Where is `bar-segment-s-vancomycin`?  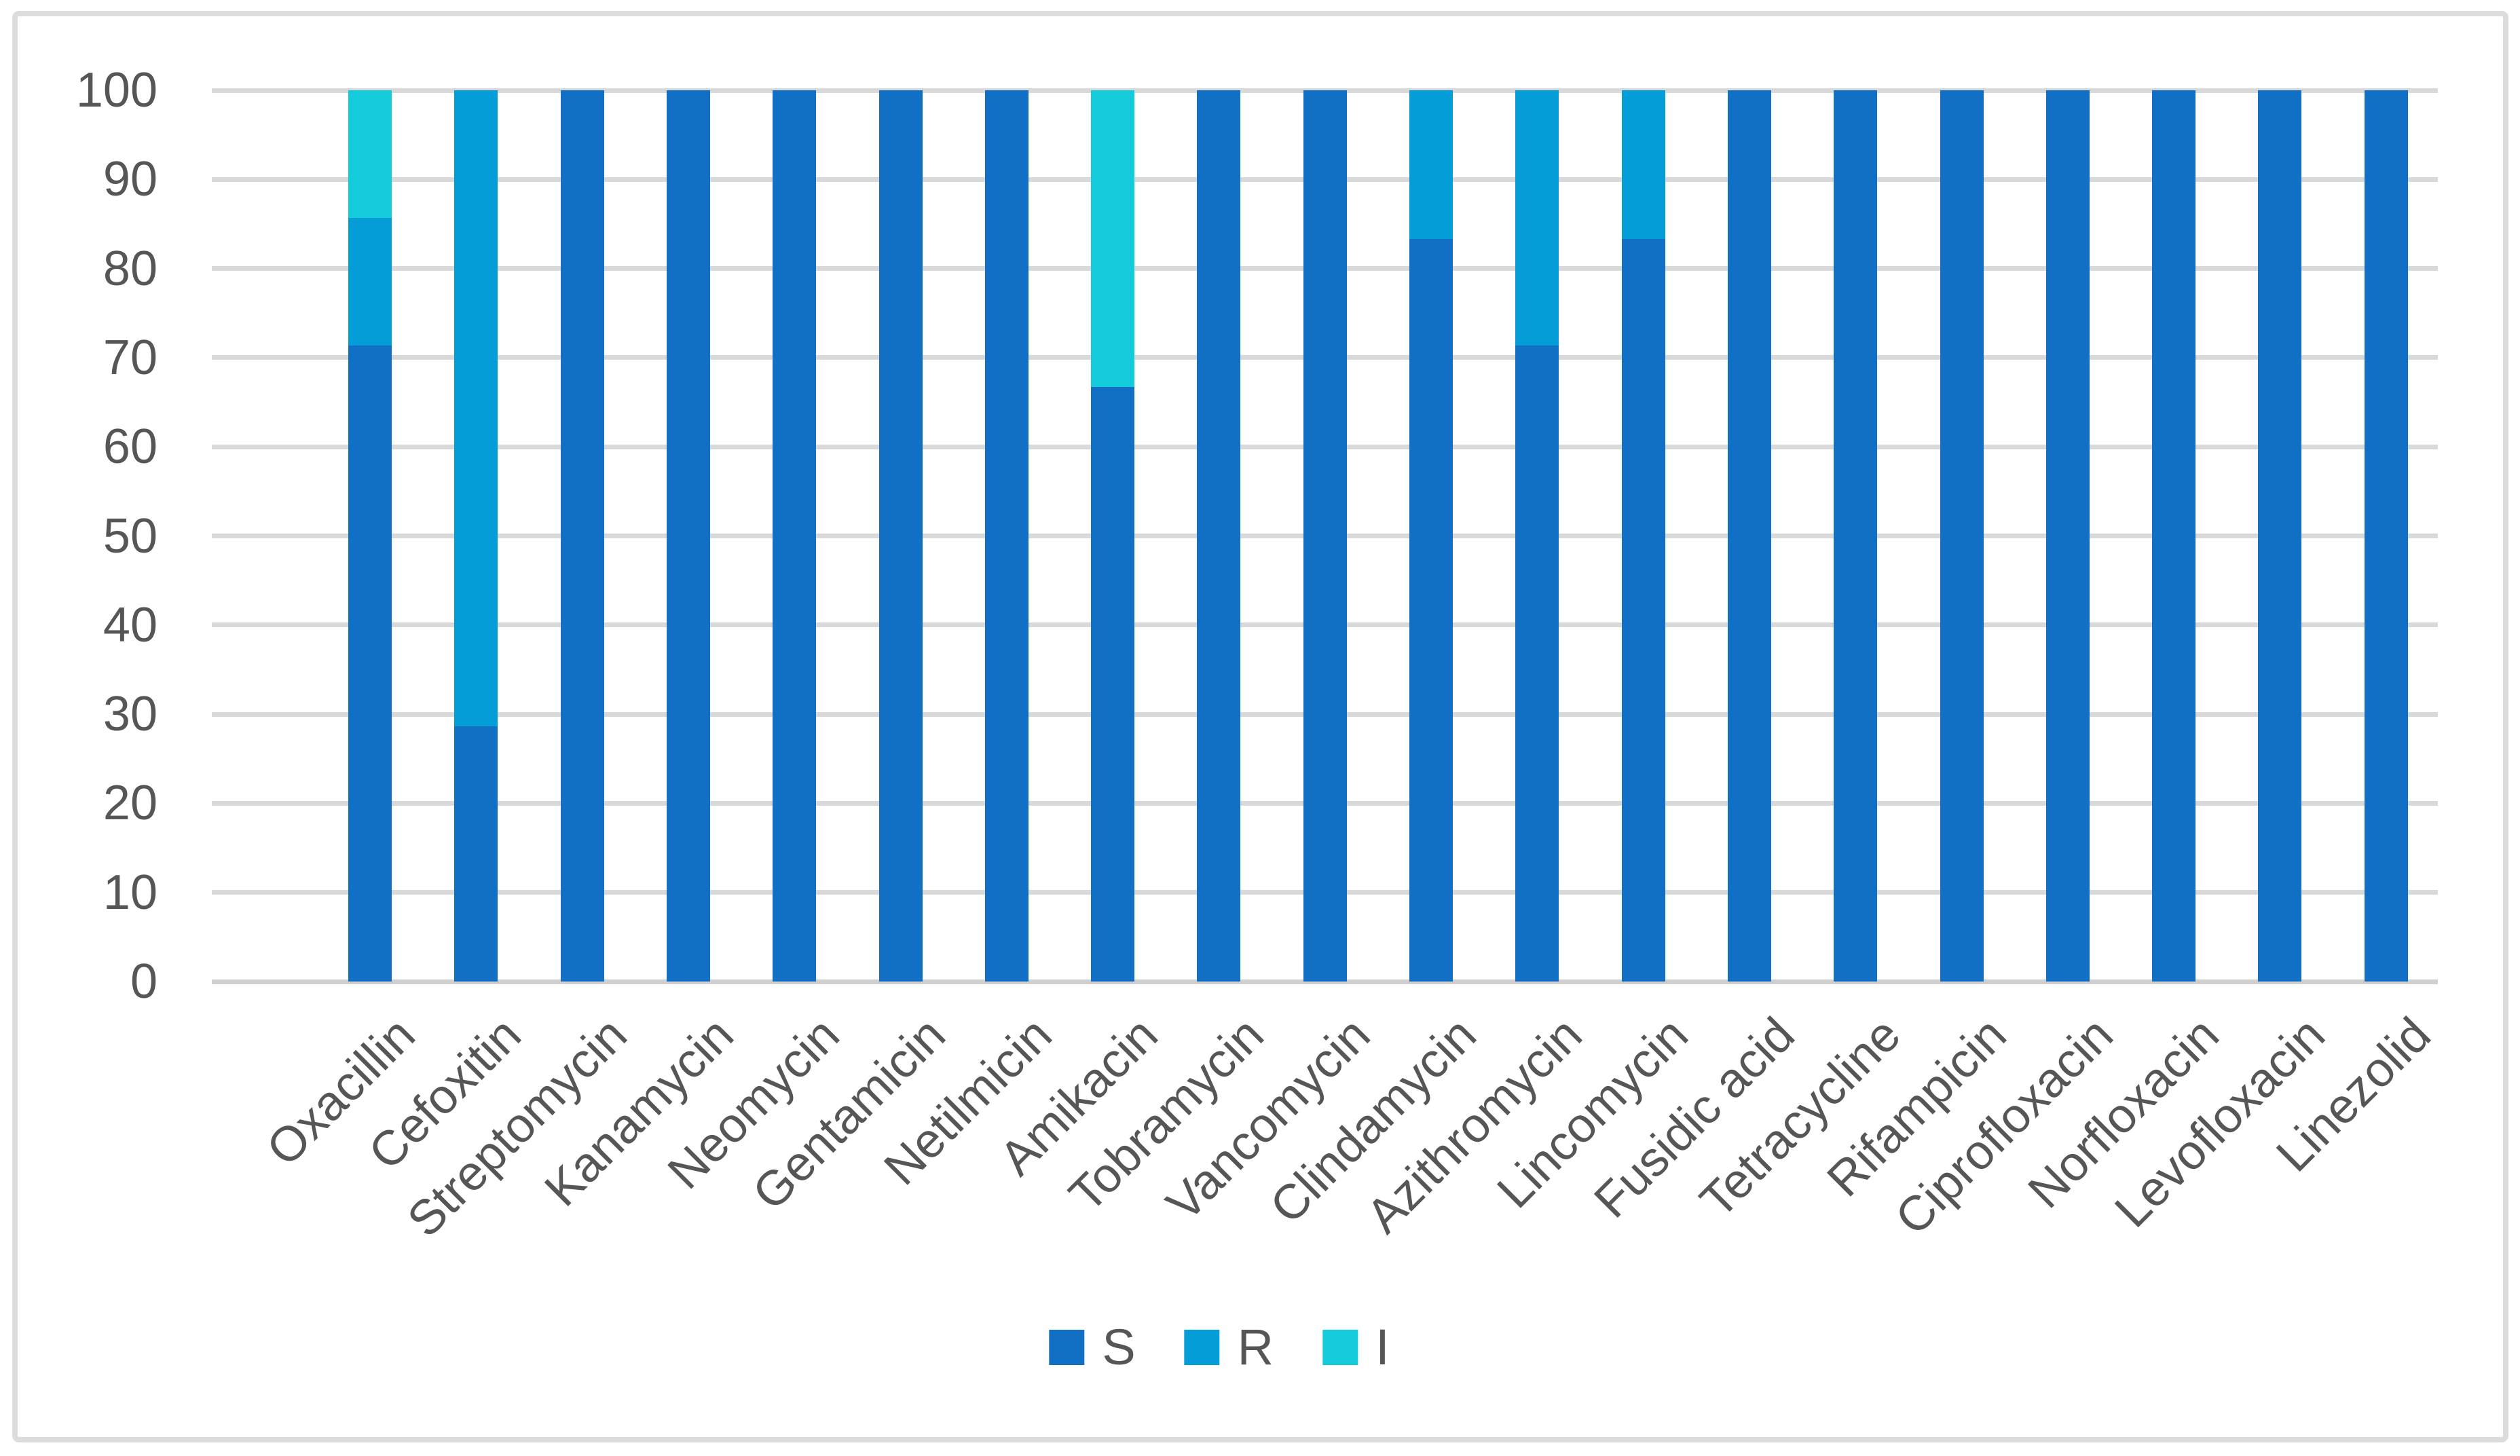 bar-segment-s-vancomycin is located at coordinates (1325, 536).